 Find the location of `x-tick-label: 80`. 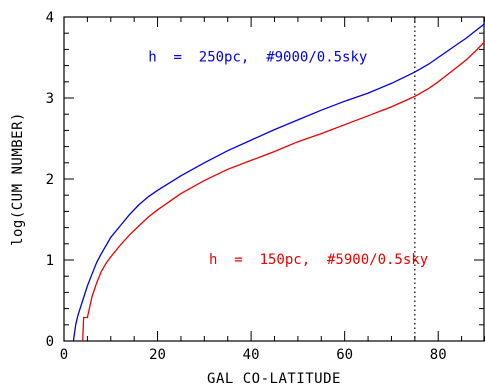

x-tick-label: 80 is located at coordinates (438, 355).